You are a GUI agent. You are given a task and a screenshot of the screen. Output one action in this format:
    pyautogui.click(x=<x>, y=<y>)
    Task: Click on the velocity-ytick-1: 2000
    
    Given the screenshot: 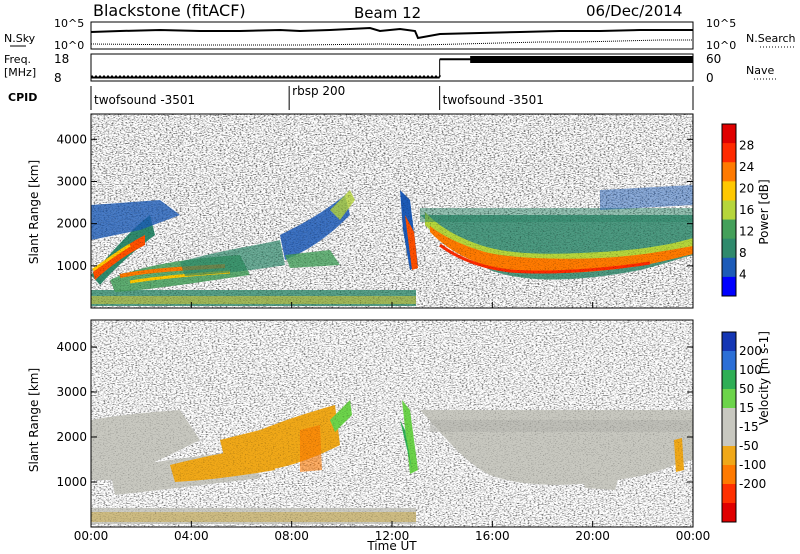 What is the action you would take?
    pyautogui.click(x=71, y=437)
    